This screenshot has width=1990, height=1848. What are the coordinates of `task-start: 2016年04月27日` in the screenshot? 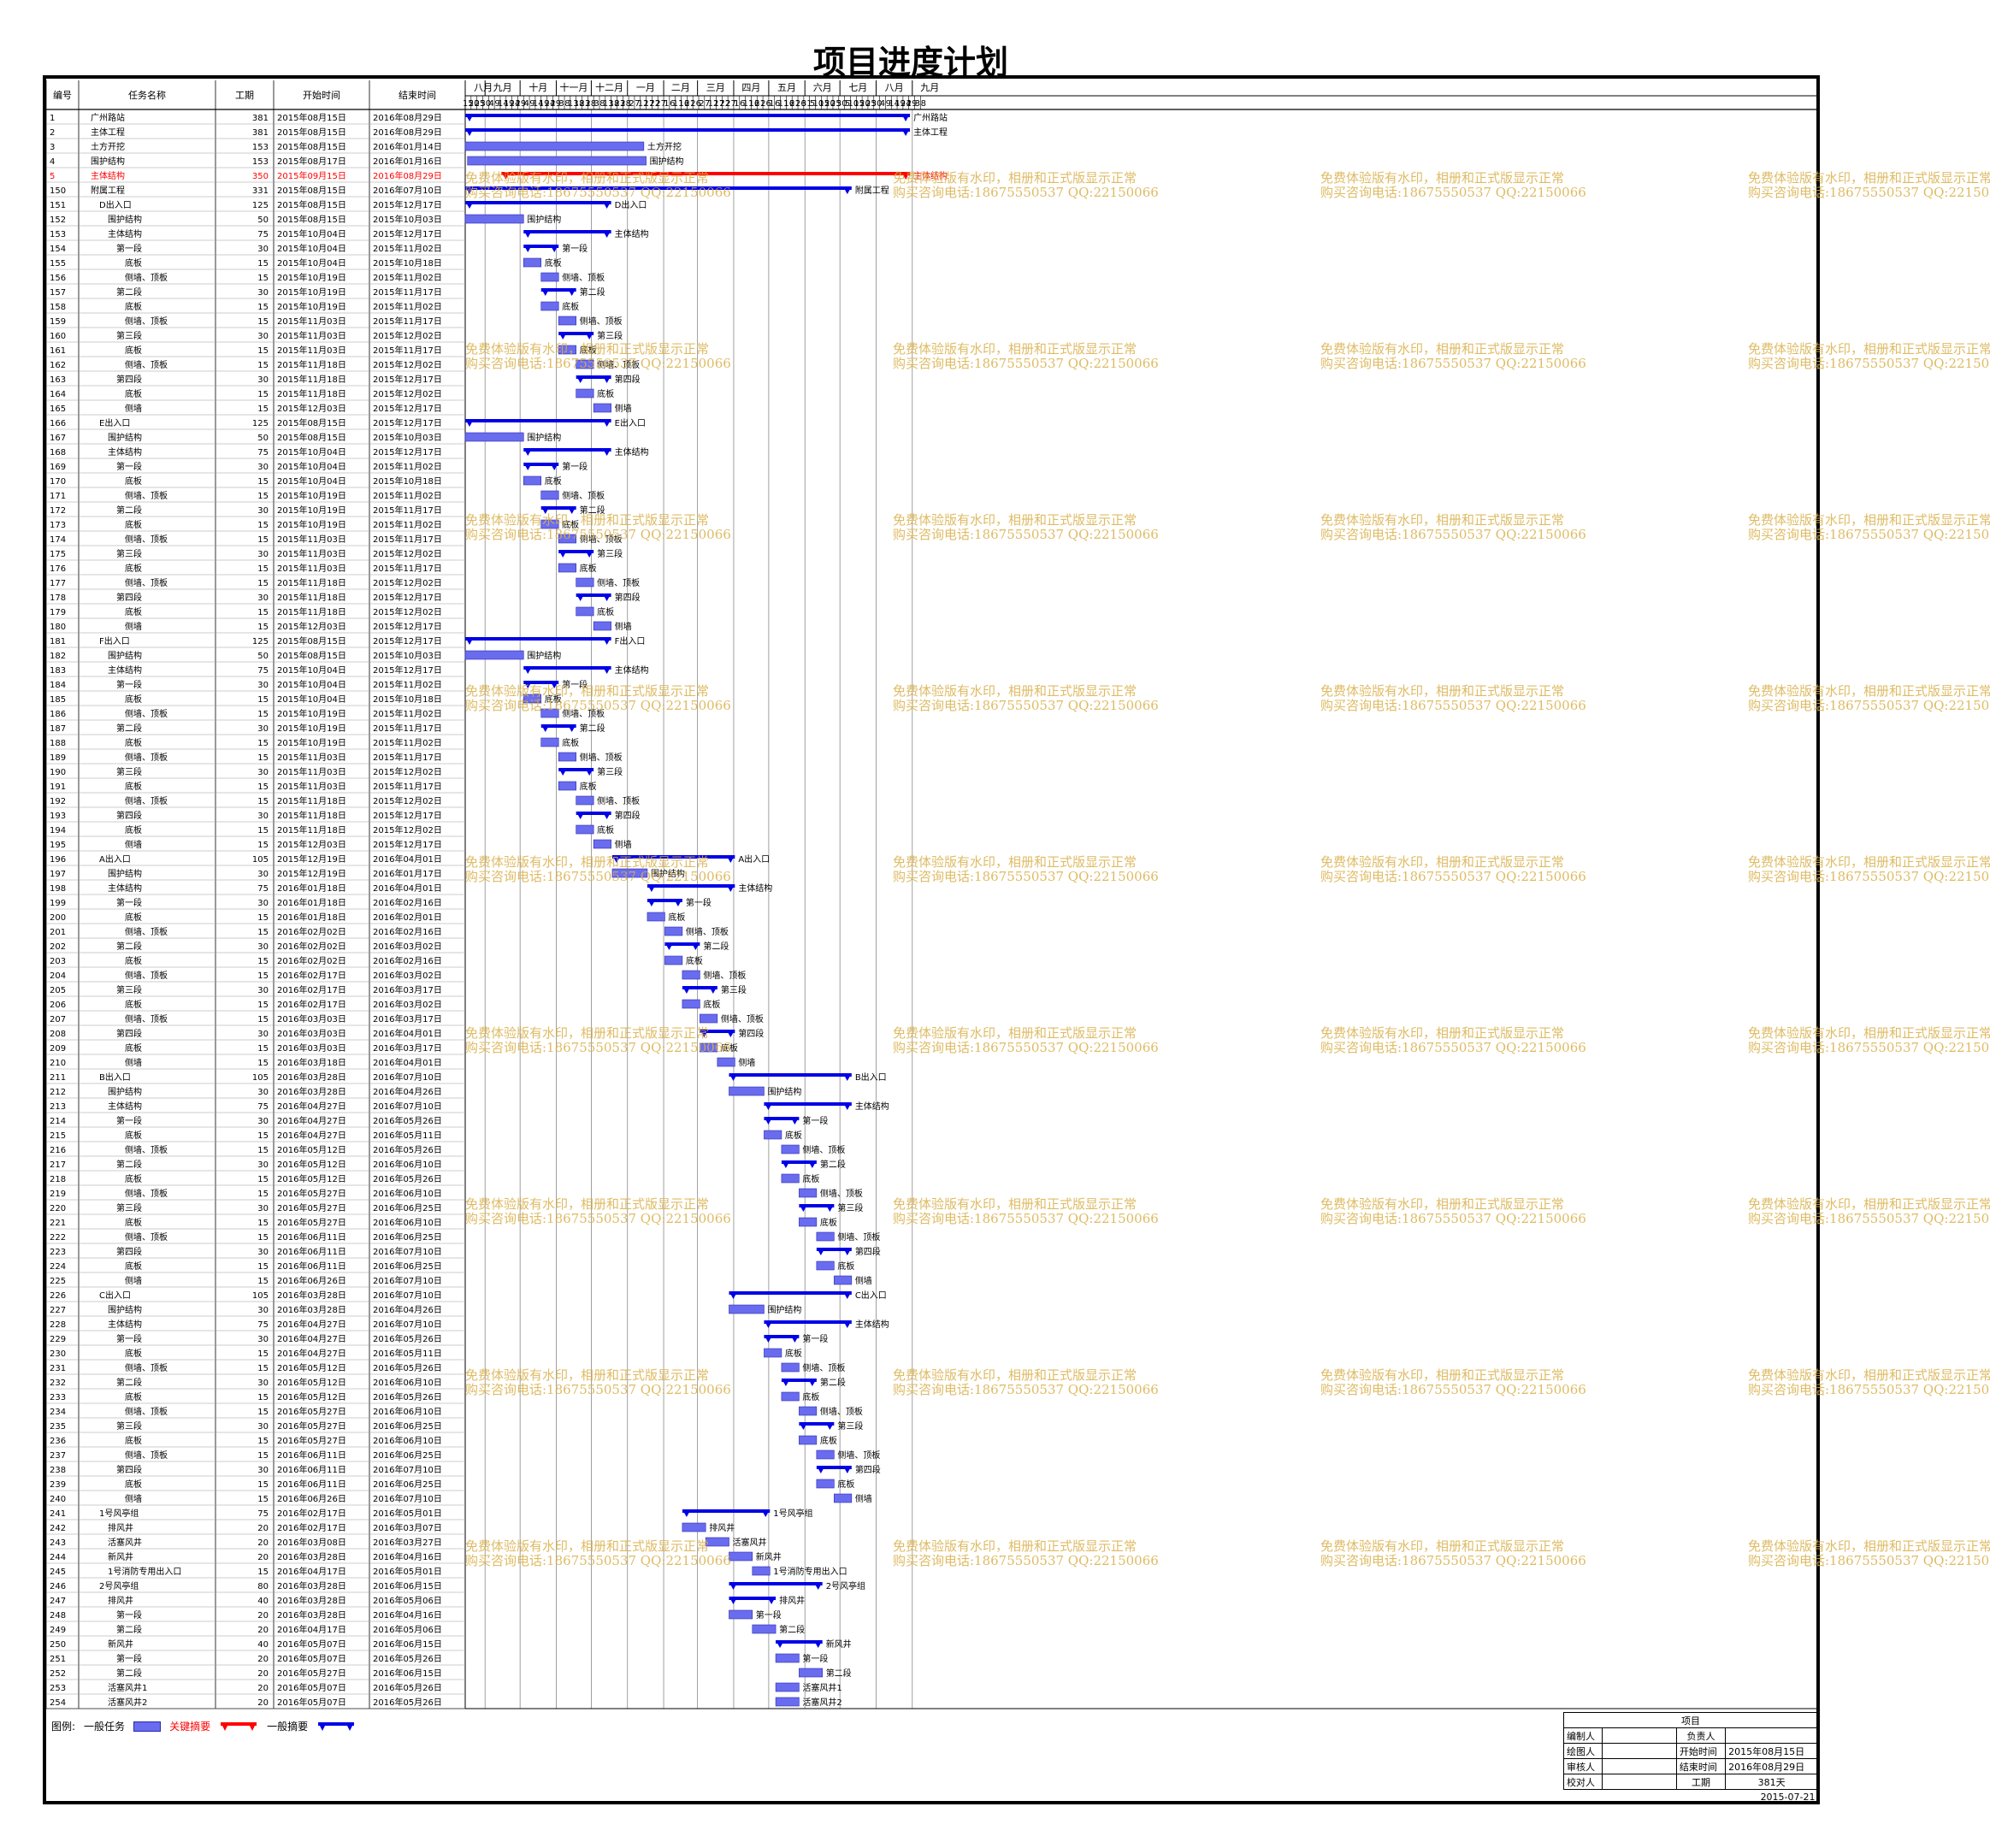 It's located at (311, 1324).